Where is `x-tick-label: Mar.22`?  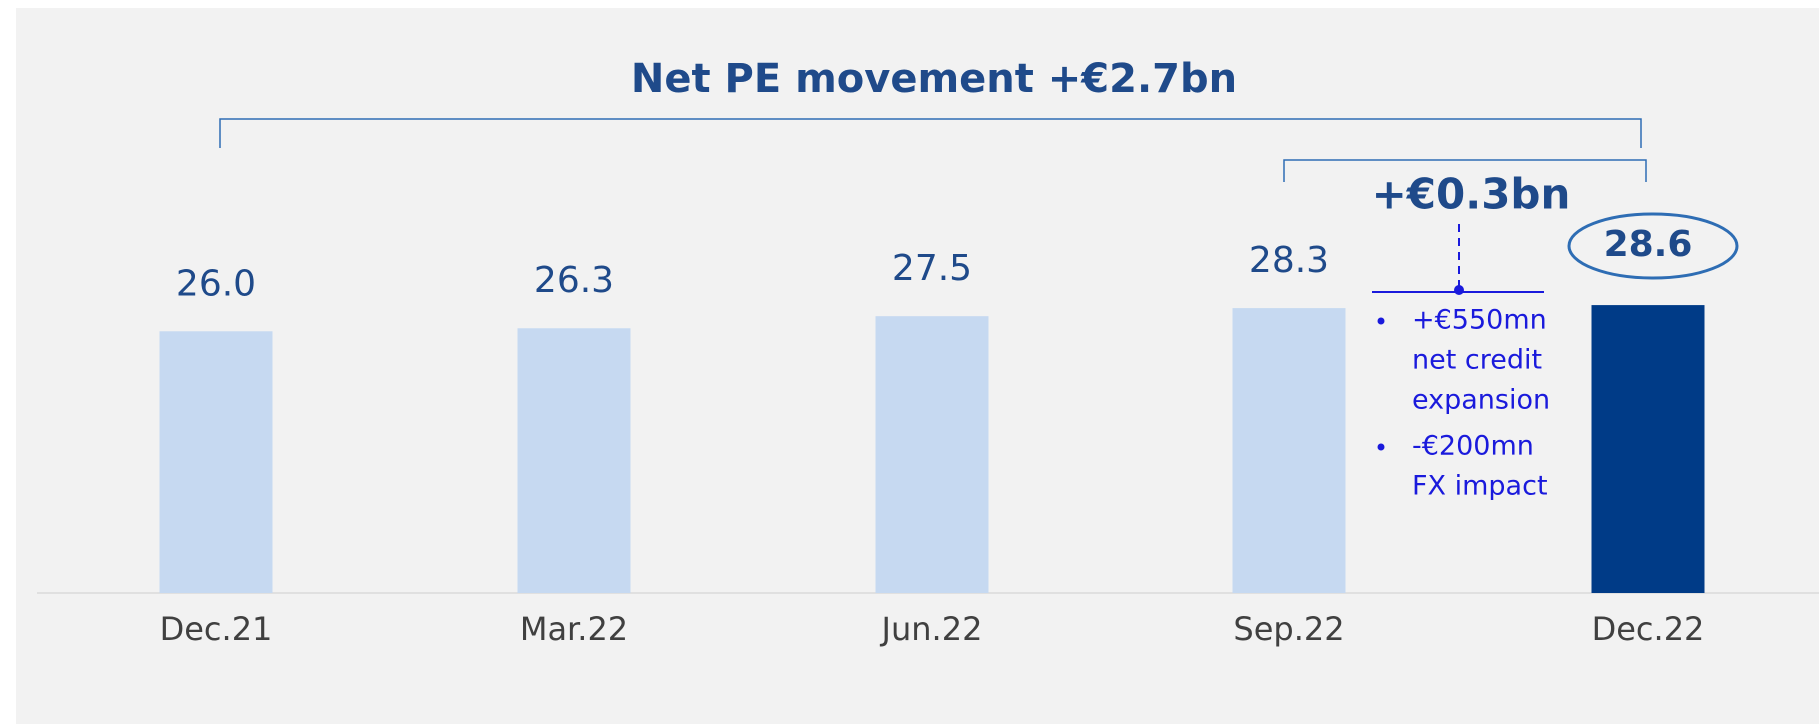 x-tick-label: Mar.22 is located at coordinates (574, 629).